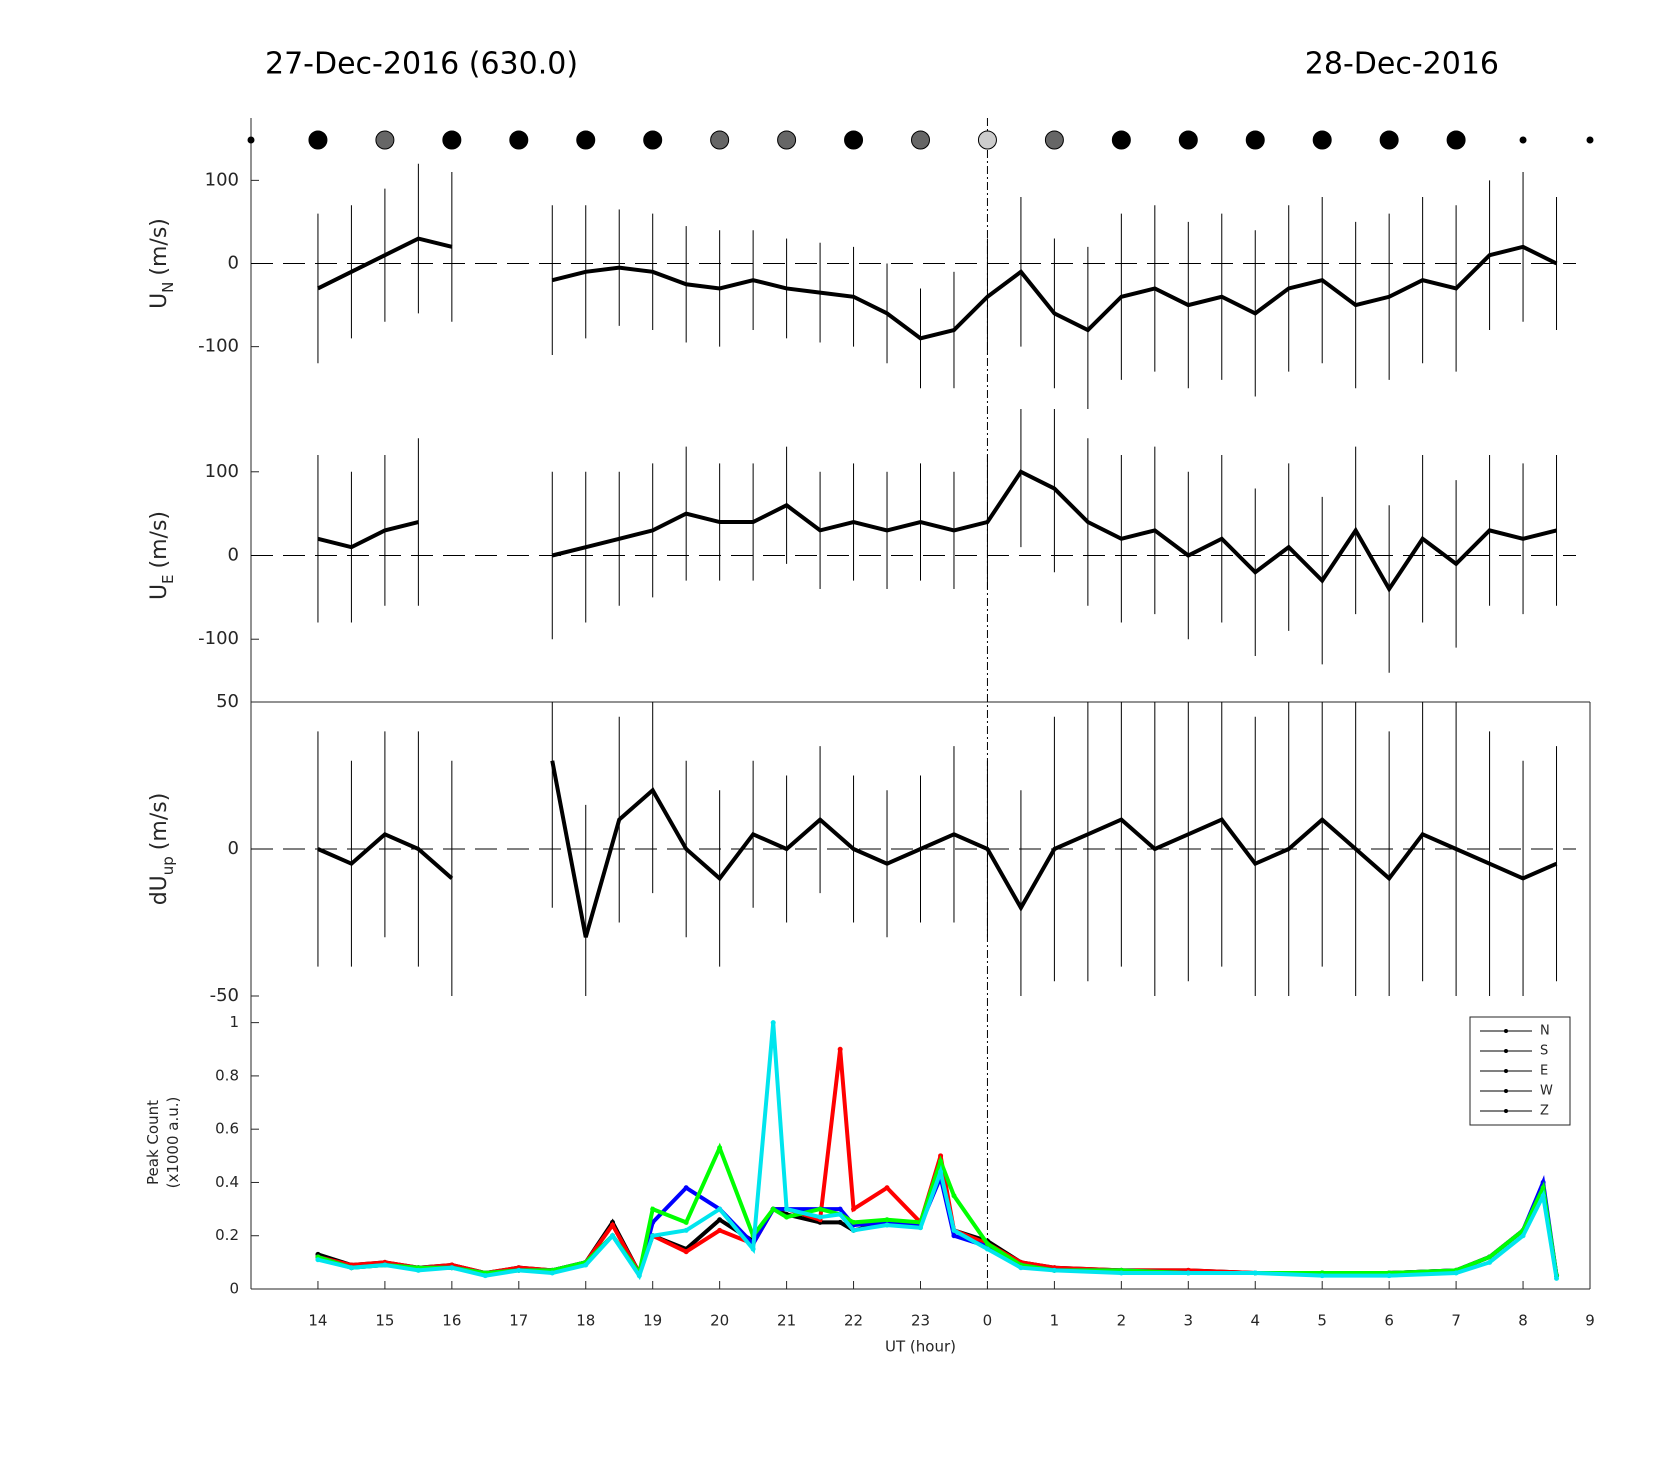 The height and width of the screenshot is (1462, 1667). What do you see at coordinates (224, 995) in the screenshot?
I see `y-tick-label: -50` at bounding box center [224, 995].